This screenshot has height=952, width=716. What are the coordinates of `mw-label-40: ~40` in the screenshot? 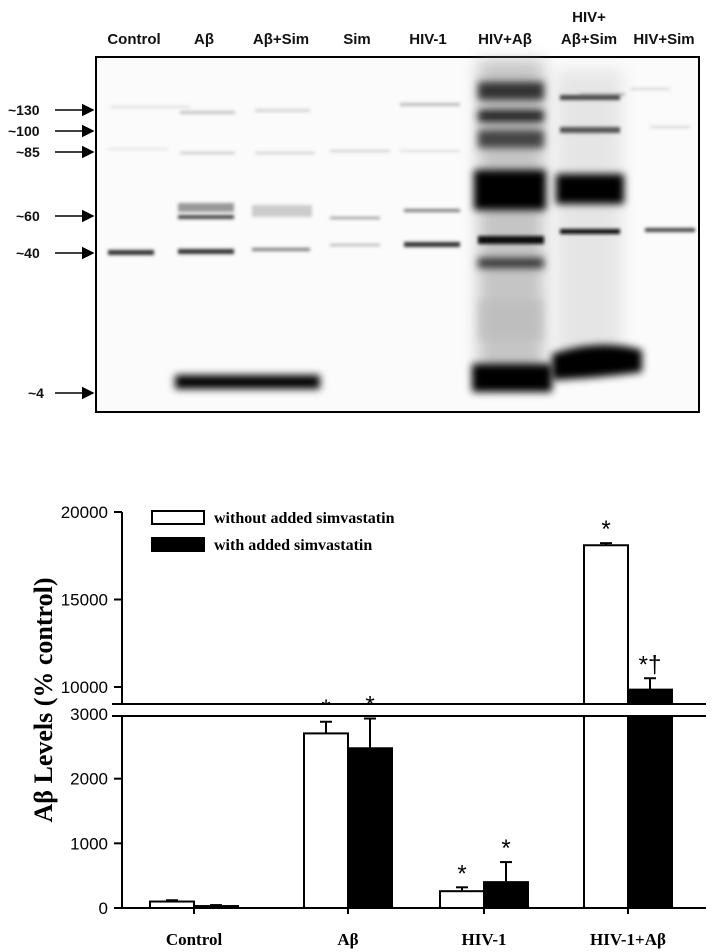 It's located at (28, 253).